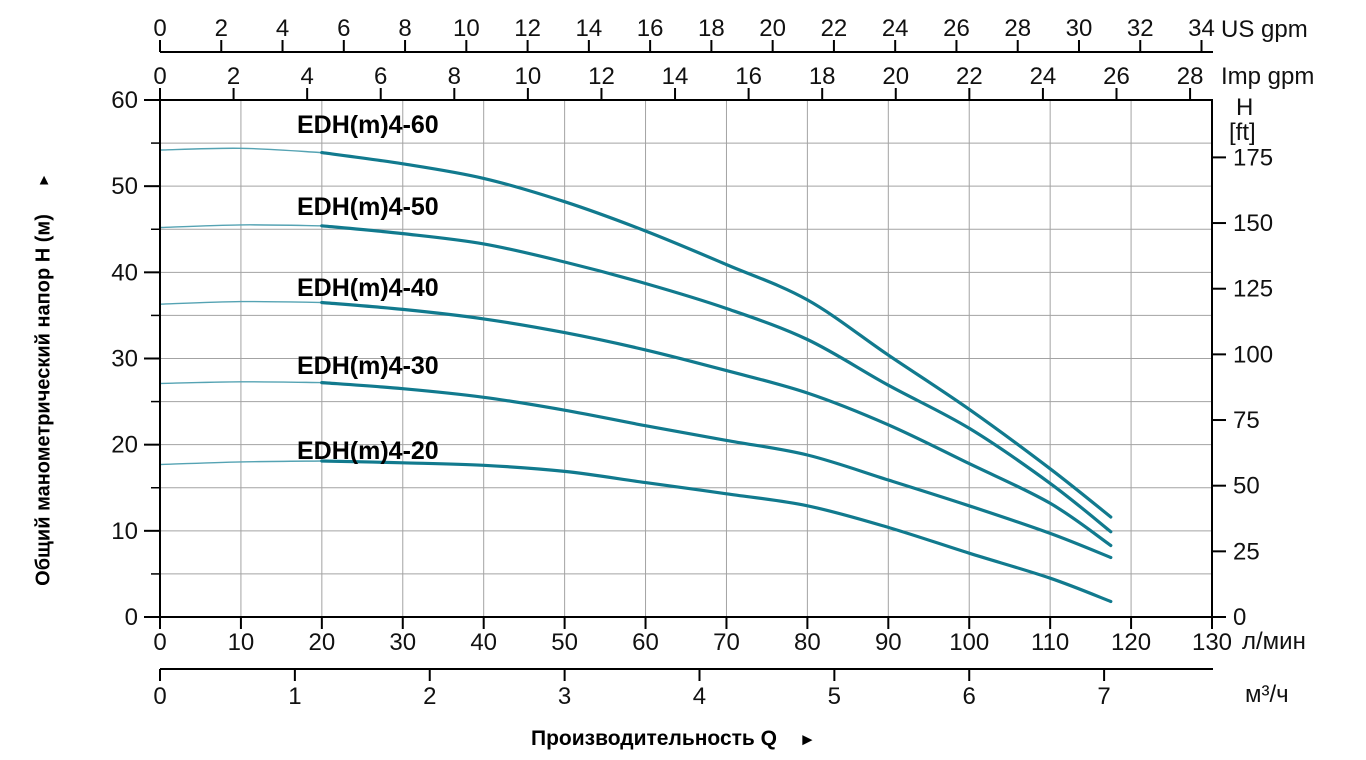 The image size is (1366, 760). I want to click on curve-label-edhm4-30: EDH(m)4-30, so click(368, 366).